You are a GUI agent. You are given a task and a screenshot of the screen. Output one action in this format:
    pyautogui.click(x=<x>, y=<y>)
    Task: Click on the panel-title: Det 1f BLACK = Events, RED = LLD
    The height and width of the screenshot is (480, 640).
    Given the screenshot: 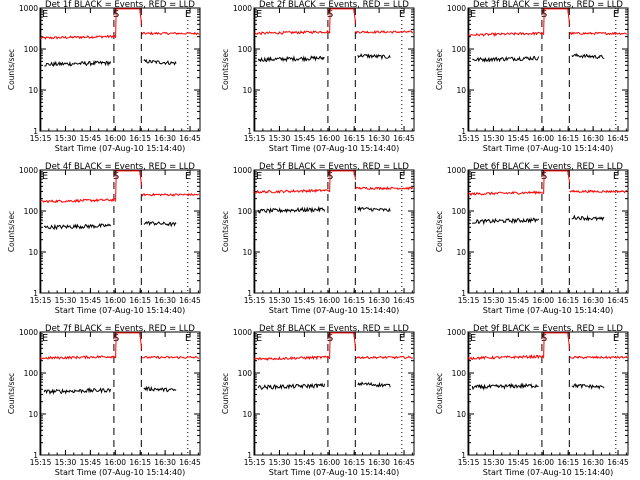 What is the action you would take?
    pyautogui.click(x=120, y=5)
    